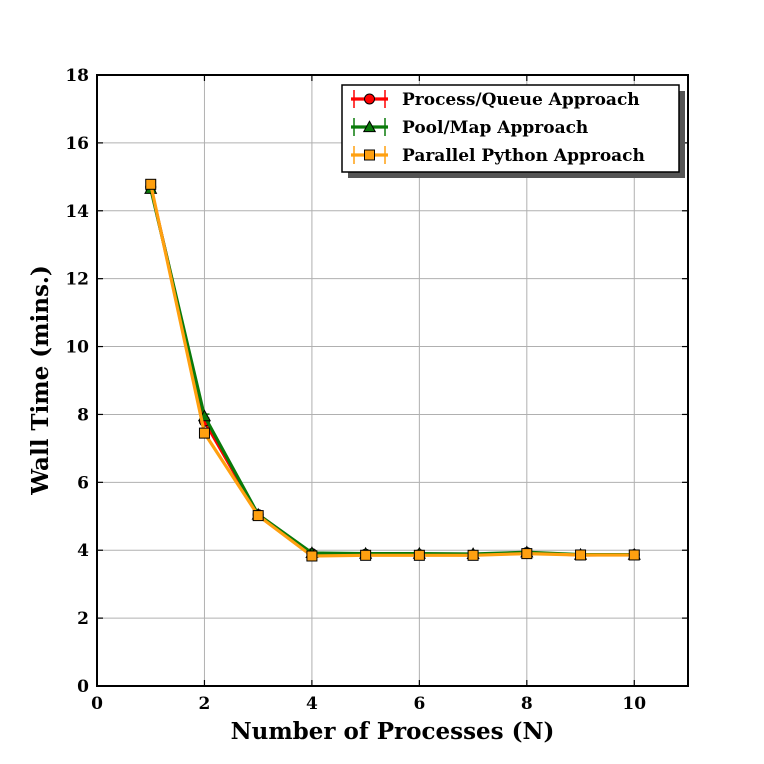  I want to click on y-tick-label: 0, so click(83, 687).